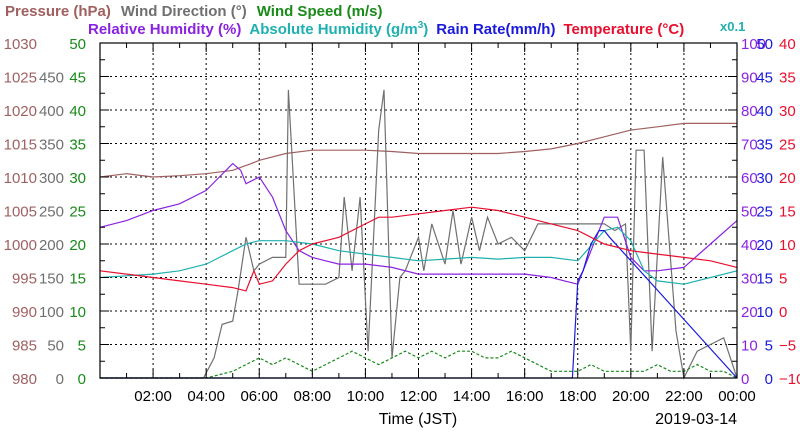 This screenshot has width=800, height=434. Describe the element at coordinates (787, 78) in the screenshot. I see `y-tick-label-temperature: 35` at that location.